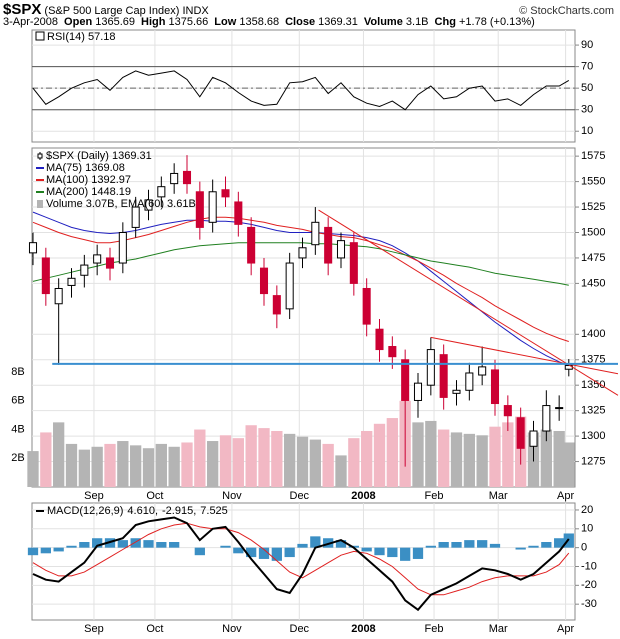  I want to click on y-tick-label: 1275, so click(593, 461).